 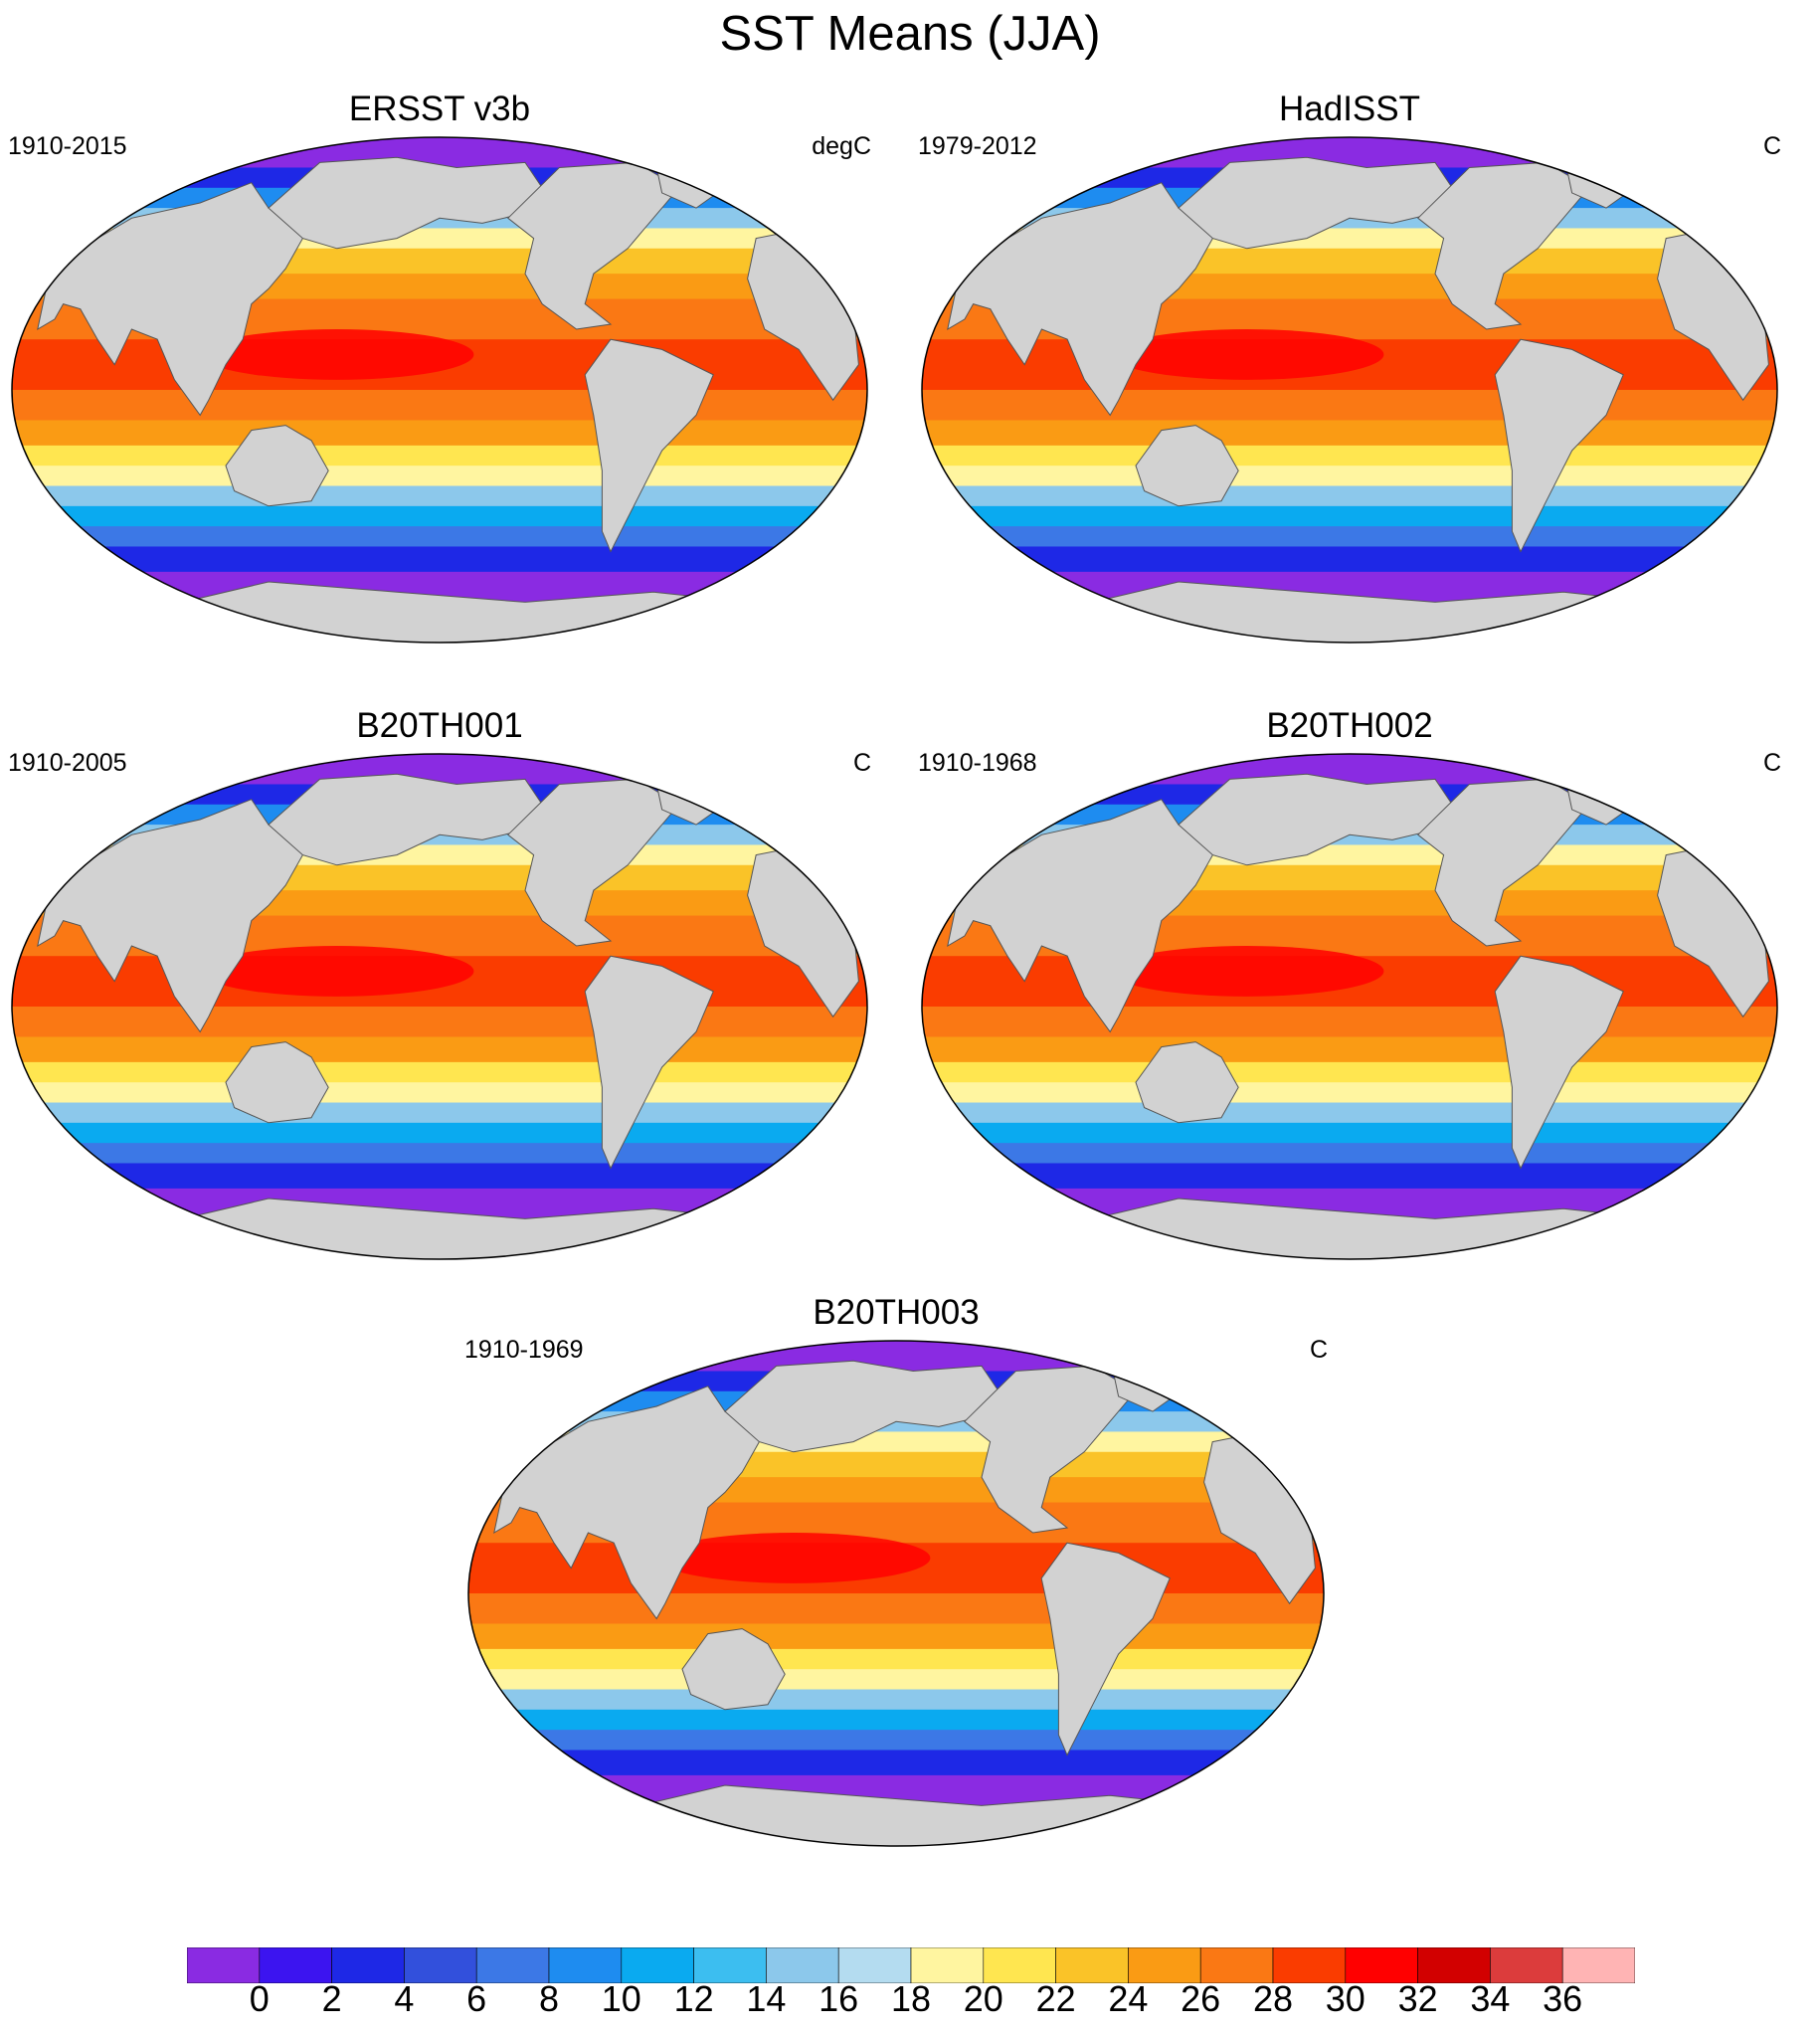 What do you see at coordinates (1128, 1999) in the screenshot?
I see `colorbar-tick-label: 24` at bounding box center [1128, 1999].